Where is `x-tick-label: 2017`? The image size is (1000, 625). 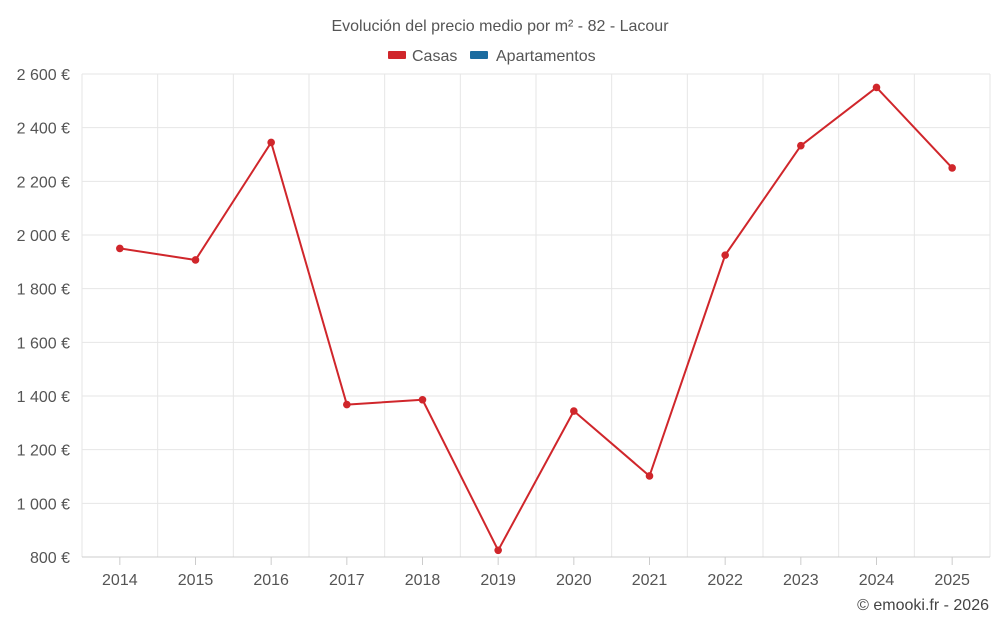 x-tick-label: 2017 is located at coordinates (347, 580).